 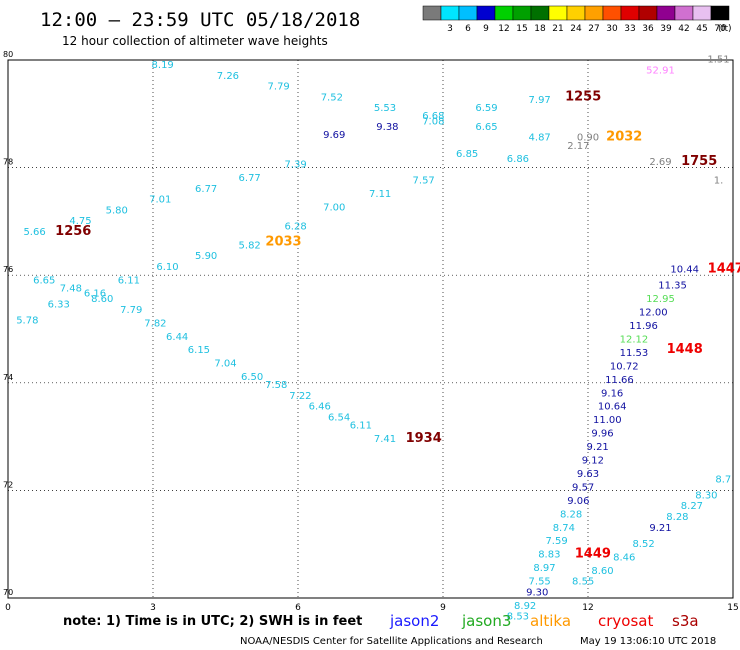 I want to click on wave-height-label: 6.16, so click(x=95, y=294).